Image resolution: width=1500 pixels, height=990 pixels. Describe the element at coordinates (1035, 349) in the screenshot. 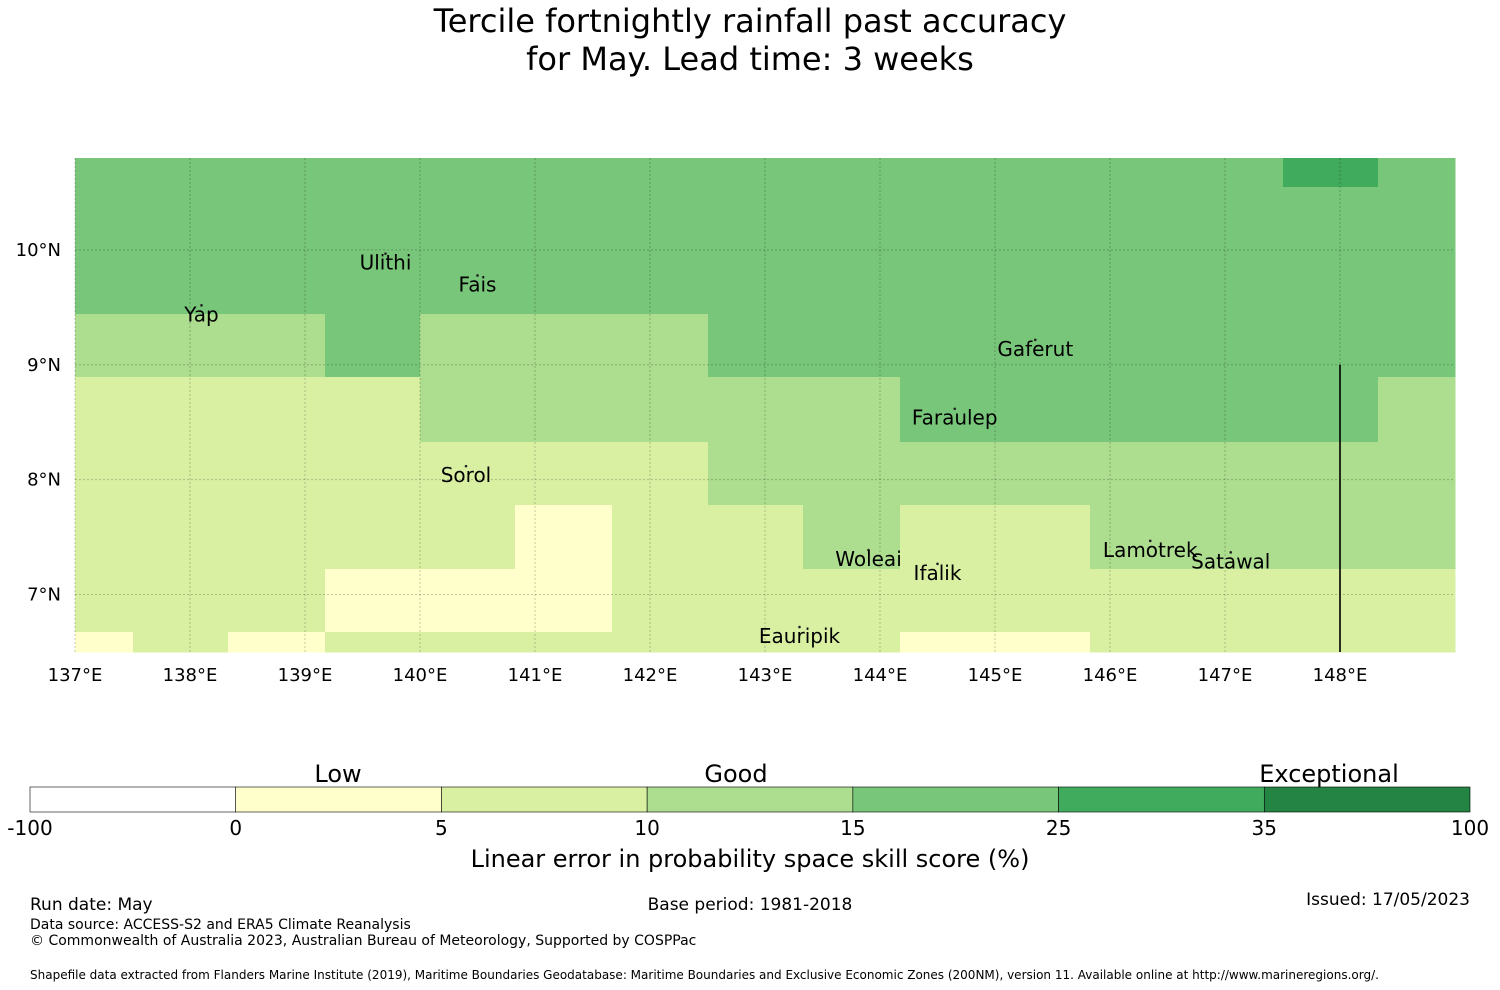

I see `place-label: Gaferut` at that location.